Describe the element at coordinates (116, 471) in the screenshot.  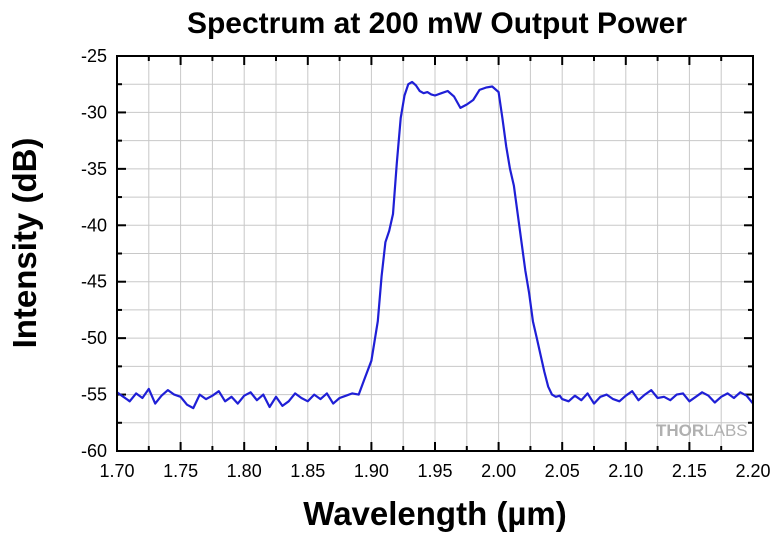
I see `x-tick-label: 1.70` at that location.